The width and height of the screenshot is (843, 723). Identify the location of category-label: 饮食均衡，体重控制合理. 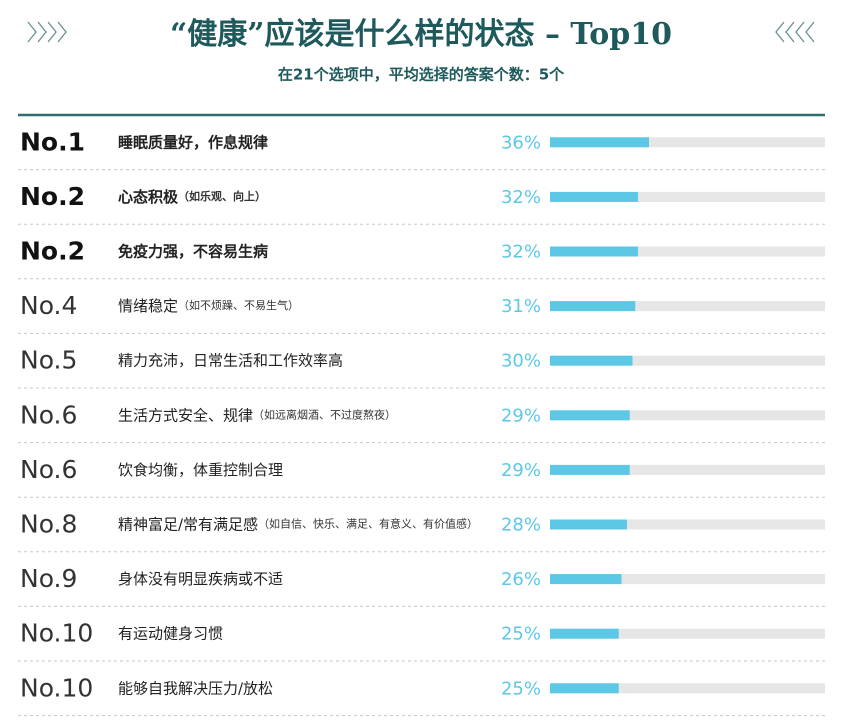
(200, 469).